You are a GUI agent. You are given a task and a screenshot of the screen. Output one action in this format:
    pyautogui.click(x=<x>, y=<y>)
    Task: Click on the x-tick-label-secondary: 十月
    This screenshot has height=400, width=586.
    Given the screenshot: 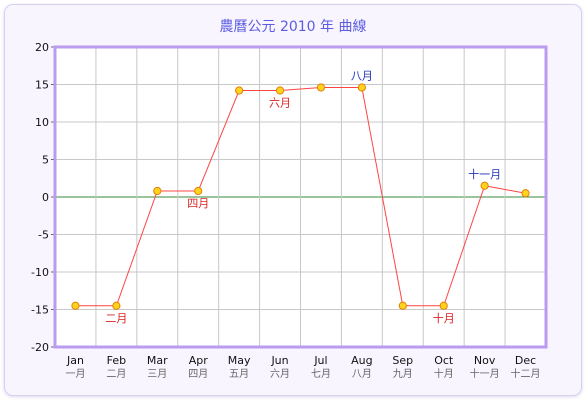 What is the action you would take?
    pyautogui.click(x=444, y=373)
    